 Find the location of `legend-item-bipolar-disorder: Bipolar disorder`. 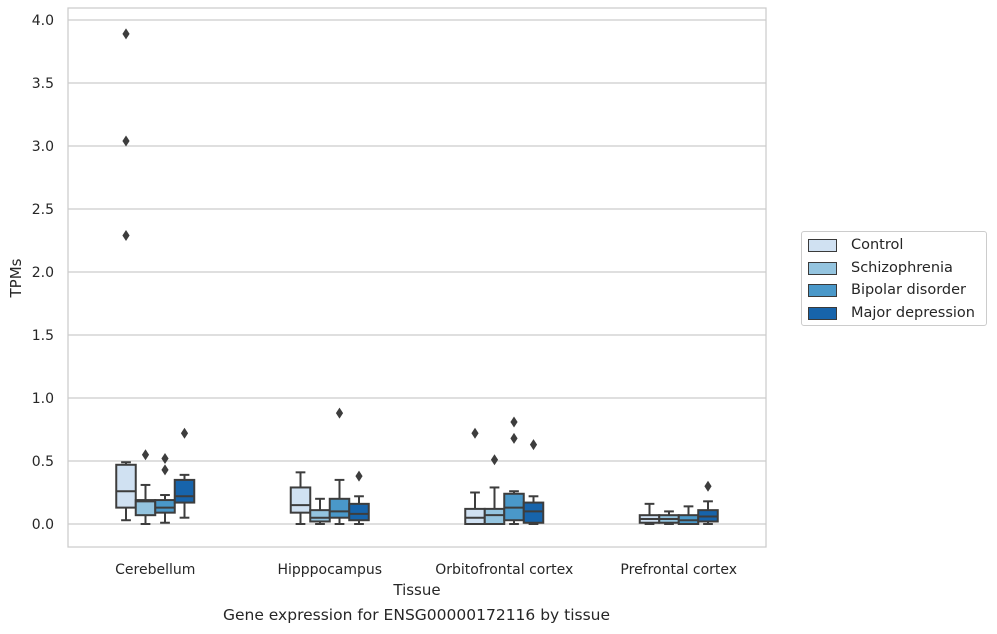

legend-item-bipolar-disorder: Bipolar disorder is located at coordinates (887, 290).